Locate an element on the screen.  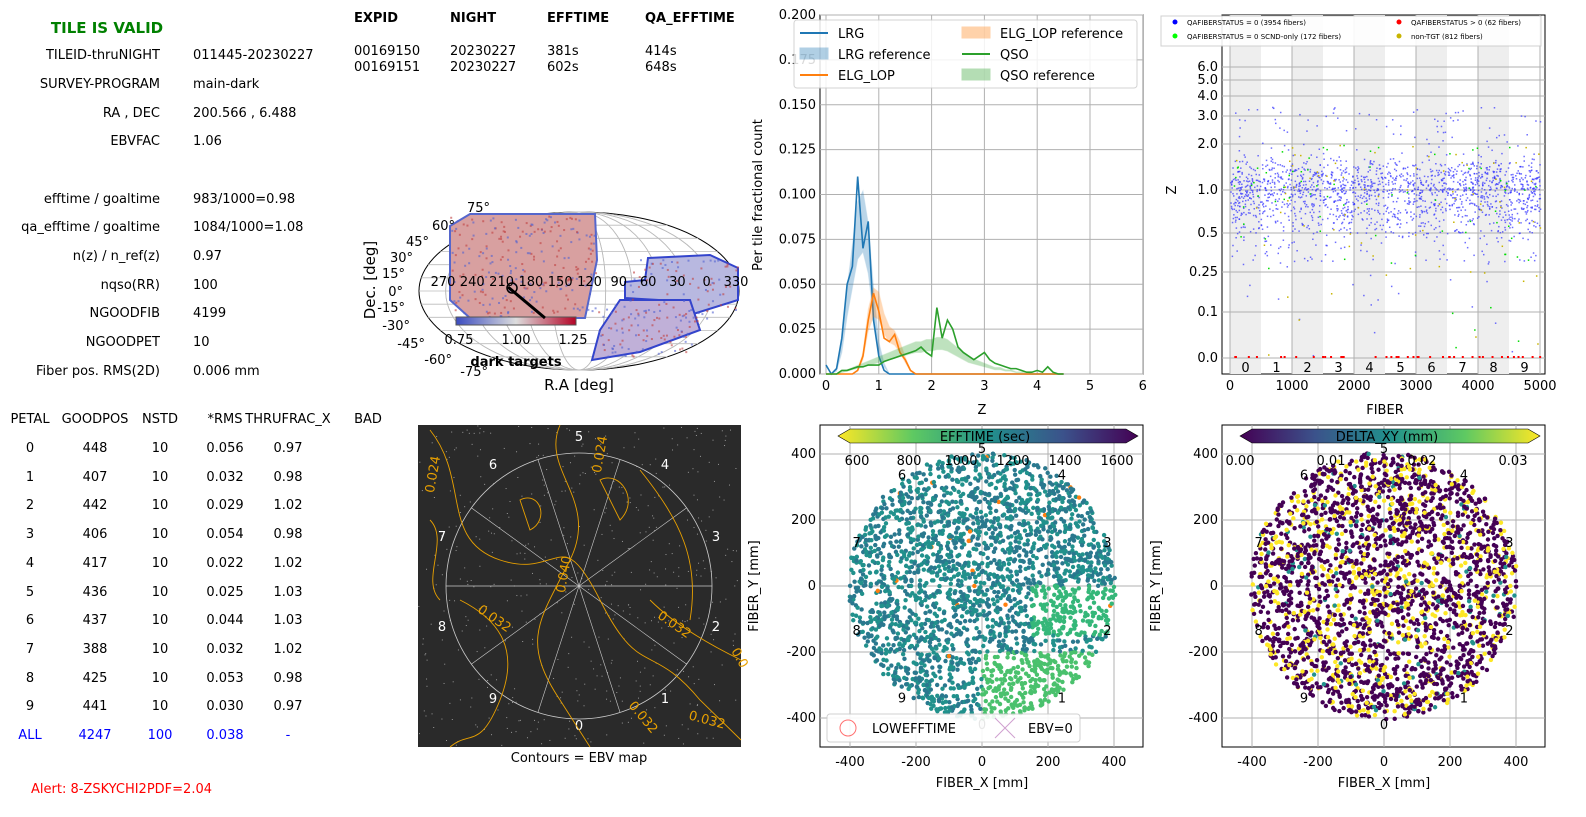
nz-xtick: 5 is located at coordinates (1090, 386).